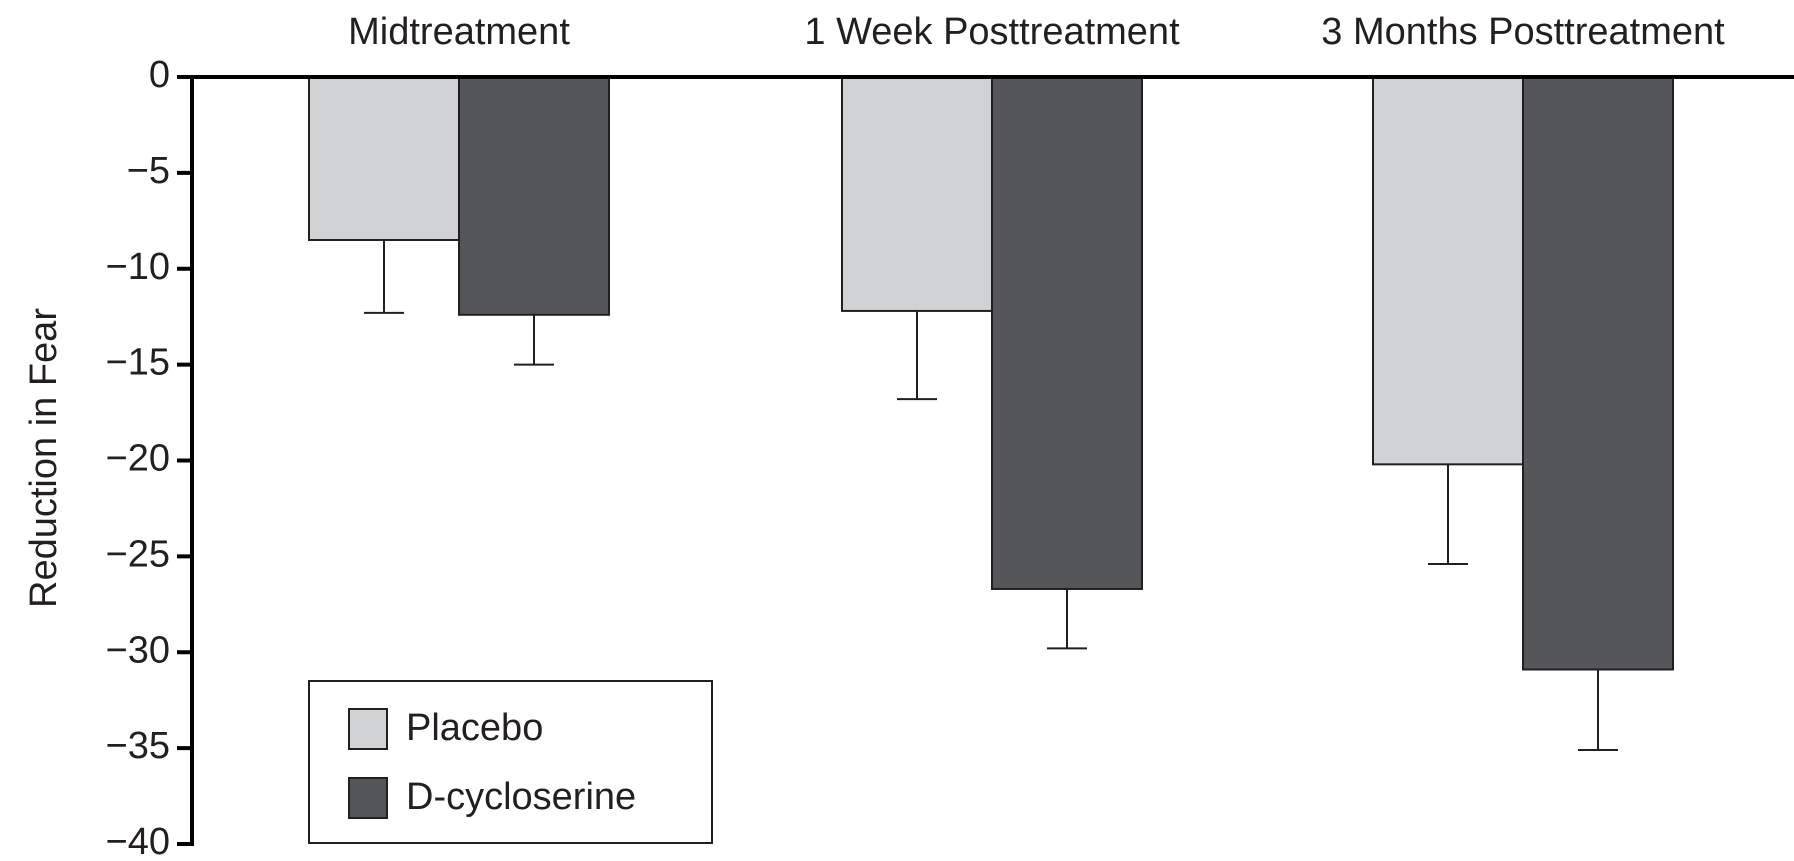 This screenshot has height=861, width=1794. What do you see at coordinates (992, 32) in the screenshot?
I see `x-tick-label: 1 Week Posttreatment` at bounding box center [992, 32].